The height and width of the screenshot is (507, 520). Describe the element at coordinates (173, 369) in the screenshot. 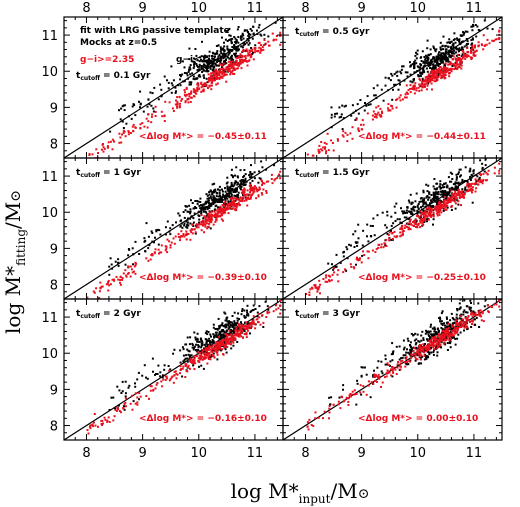

I see `panel-5: tcutoff = 2 Gyr<Δlog M*> = −0.16±0.10` at that location.